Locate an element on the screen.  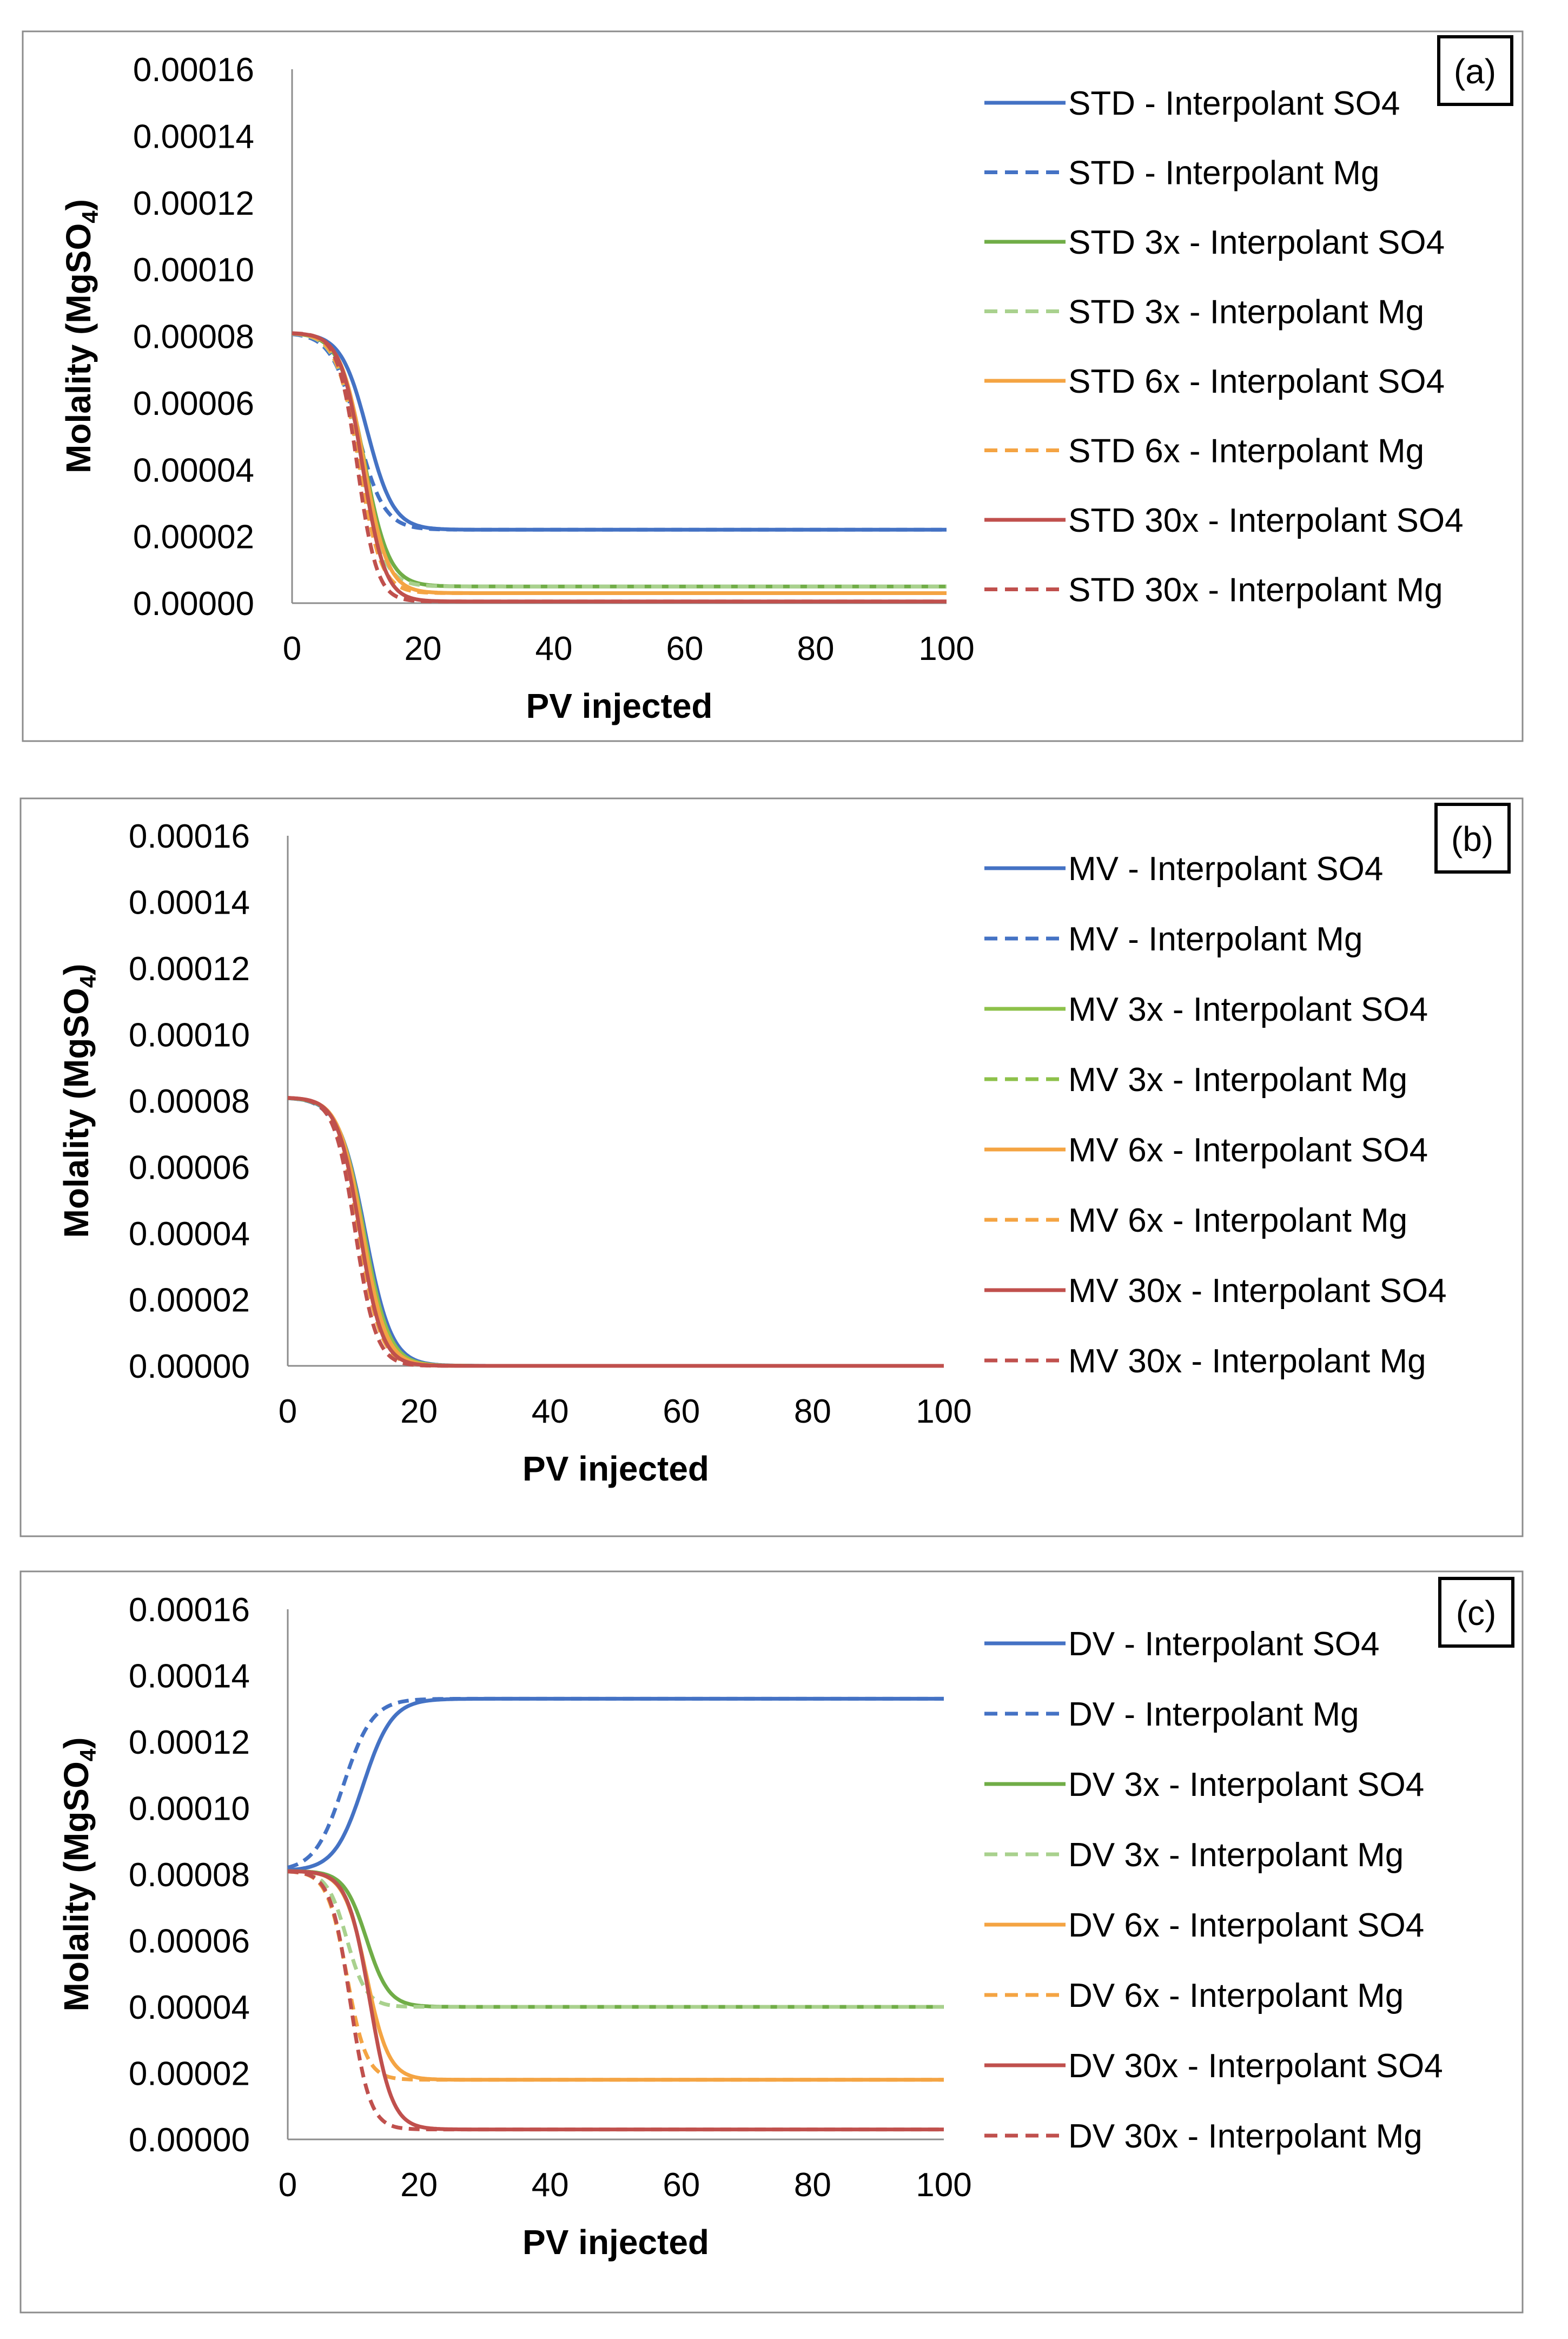
legend-item: DV 3x - Interpolant Mg is located at coordinates (1194, 1855).